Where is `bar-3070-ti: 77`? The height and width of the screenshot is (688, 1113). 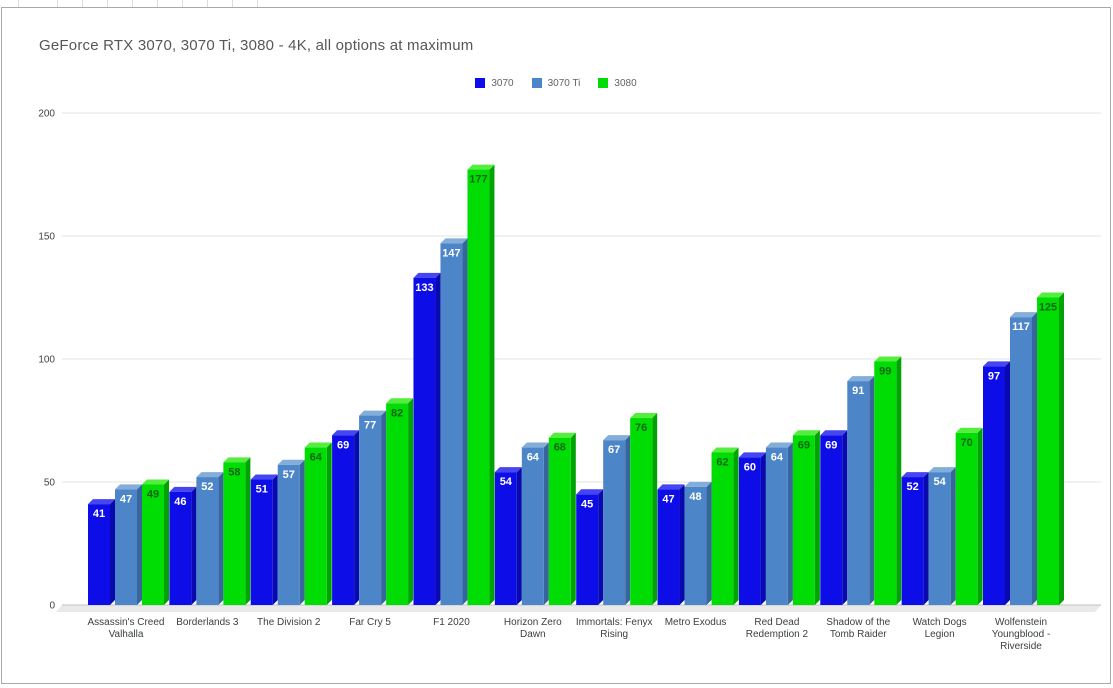 bar-3070-ti: 77 is located at coordinates (373, 507).